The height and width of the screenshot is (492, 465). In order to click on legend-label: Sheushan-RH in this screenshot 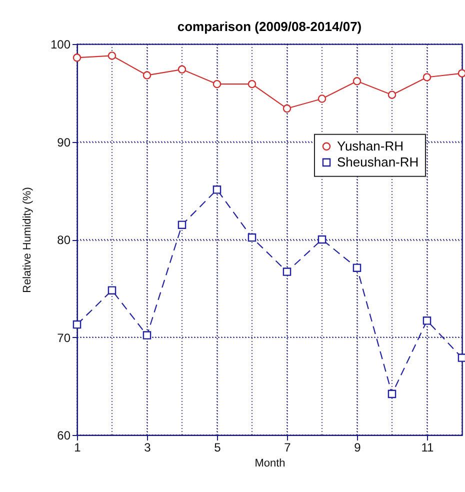, I will do `click(378, 162)`.